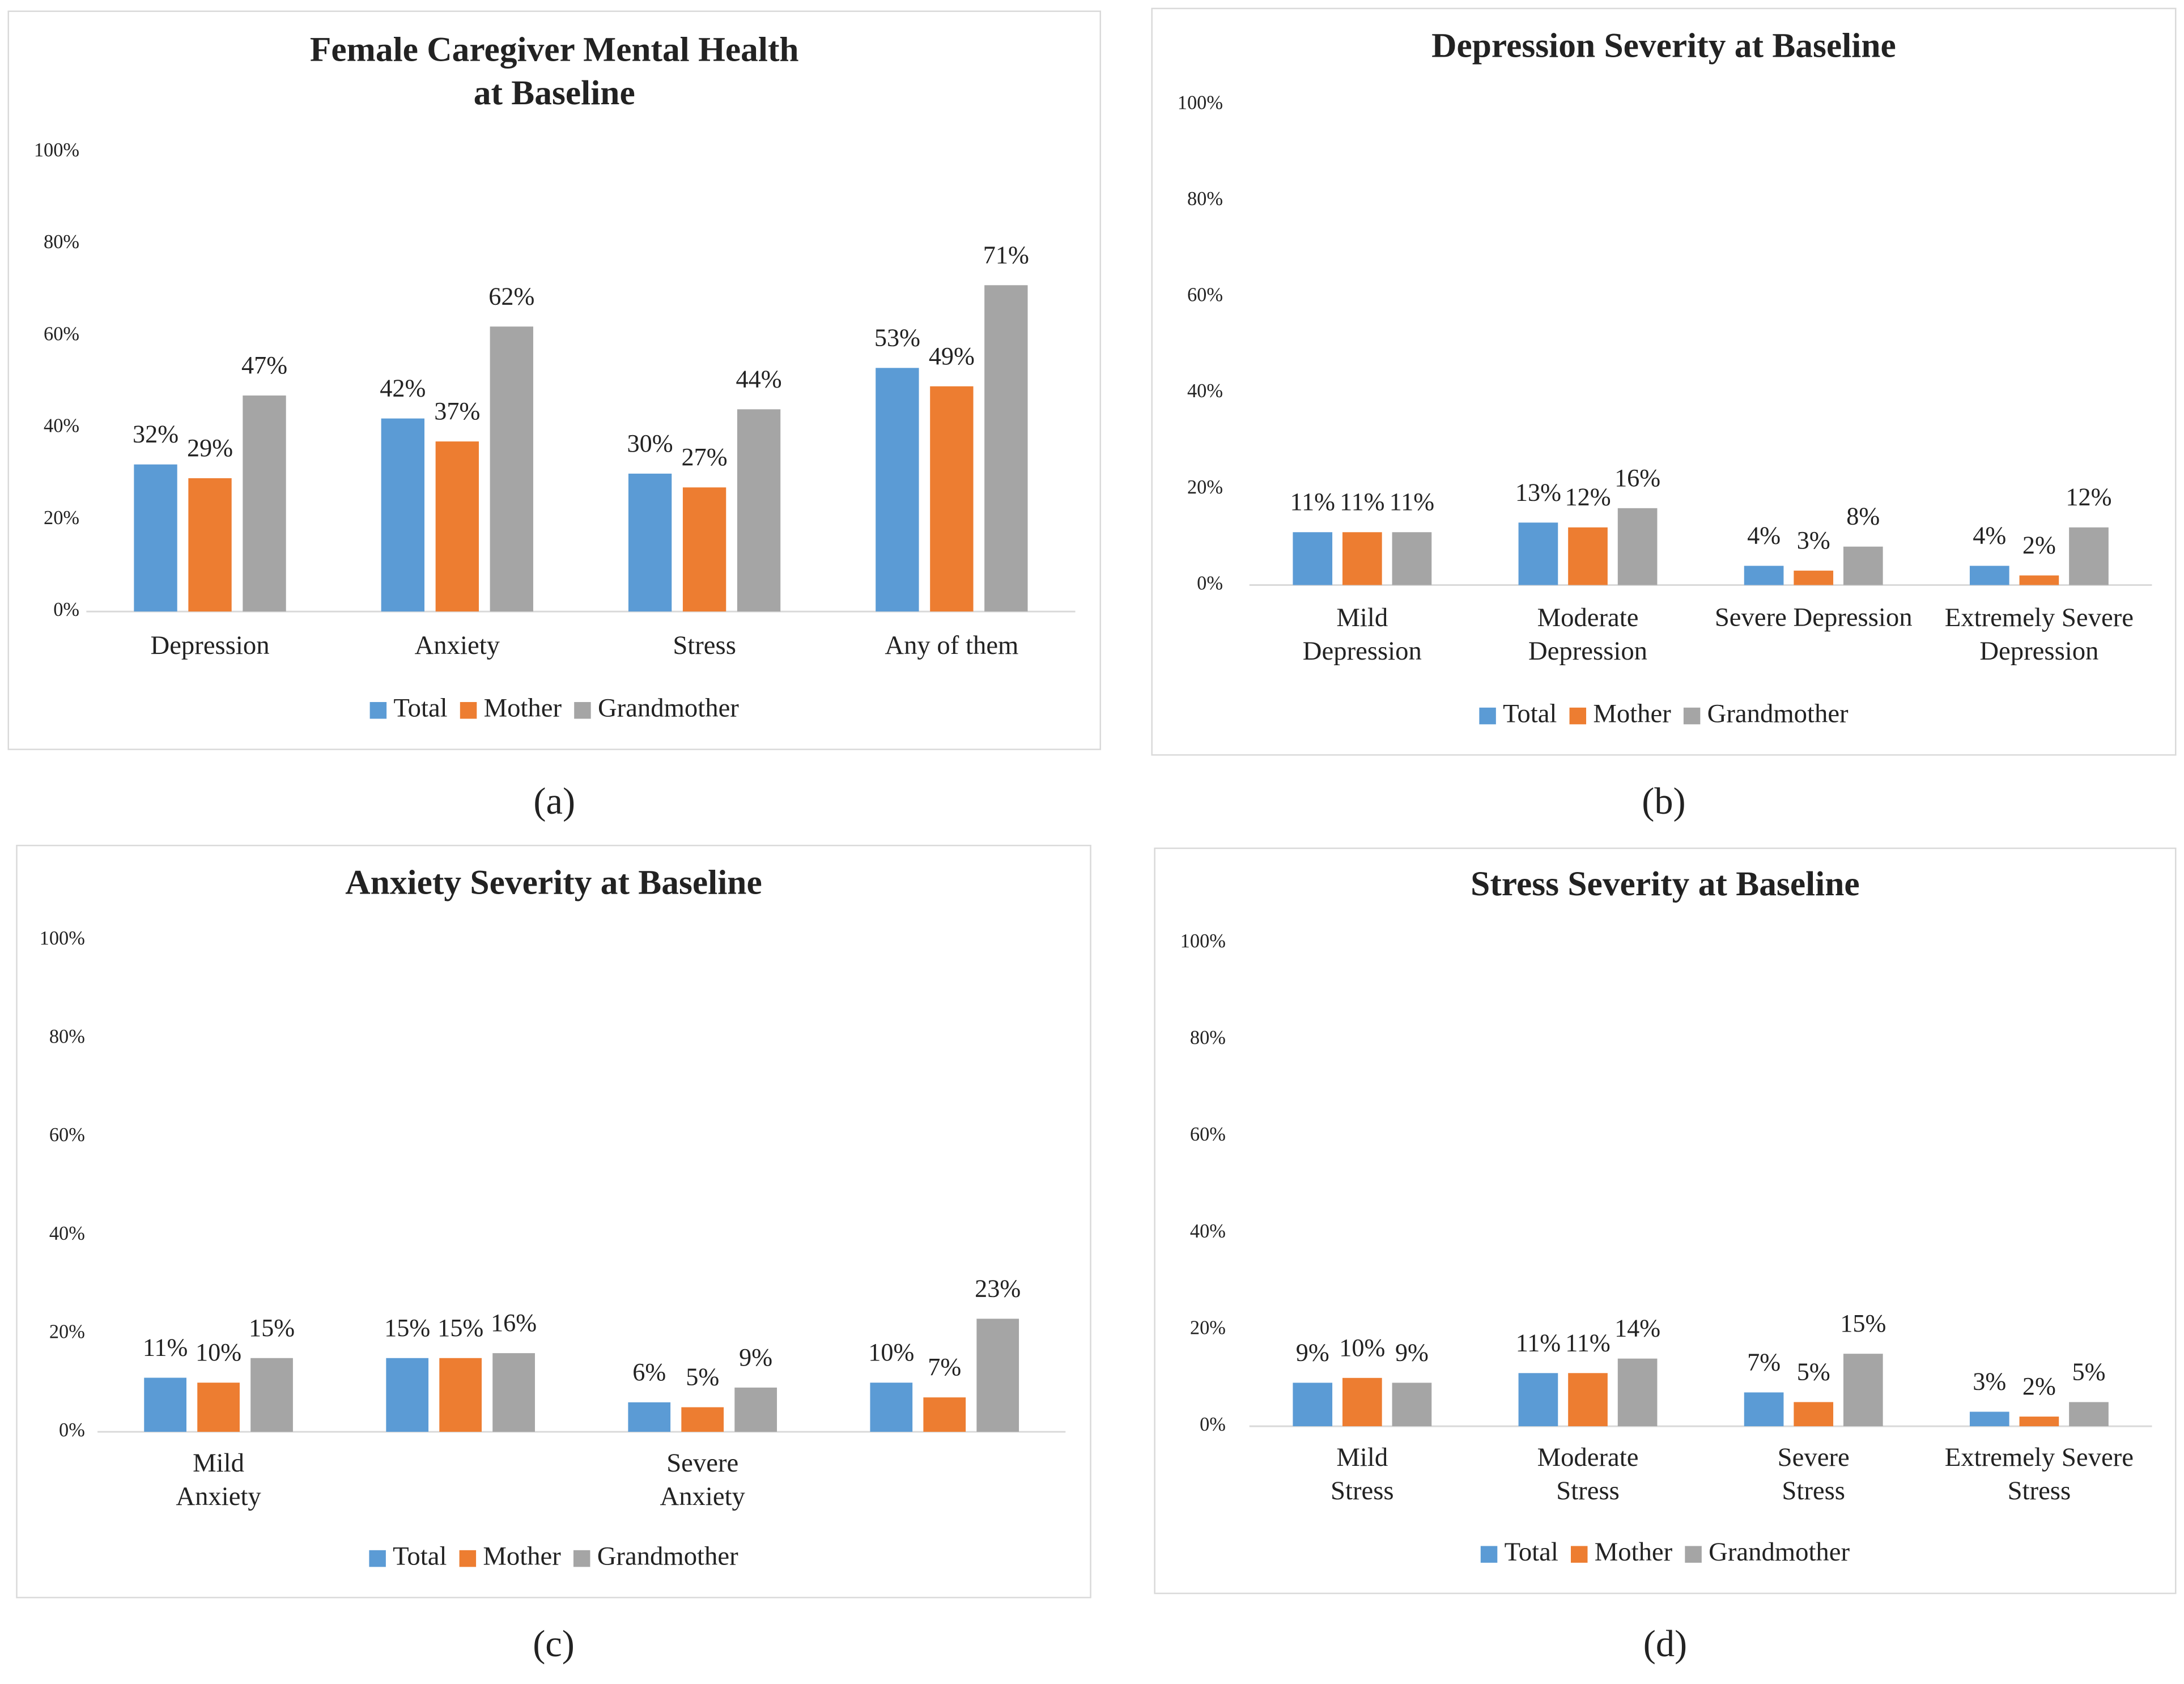  What do you see at coordinates (649, 1372) in the screenshot?
I see `data-label: 6%` at bounding box center [649, 1372].